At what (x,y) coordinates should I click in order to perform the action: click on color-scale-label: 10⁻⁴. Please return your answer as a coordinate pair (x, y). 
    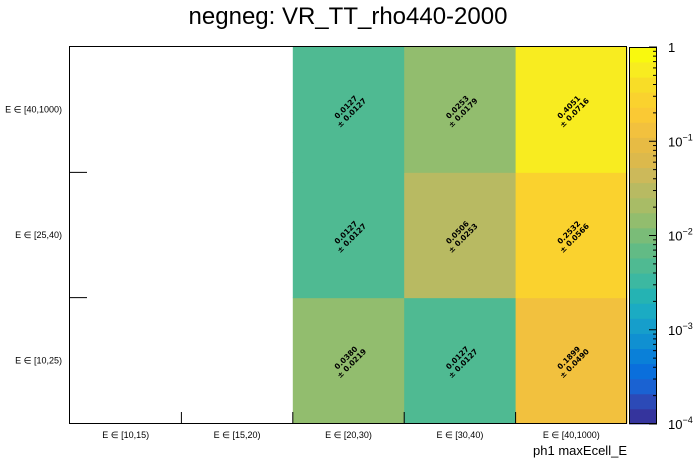
    Looking at the image, I should click on (680, 423).